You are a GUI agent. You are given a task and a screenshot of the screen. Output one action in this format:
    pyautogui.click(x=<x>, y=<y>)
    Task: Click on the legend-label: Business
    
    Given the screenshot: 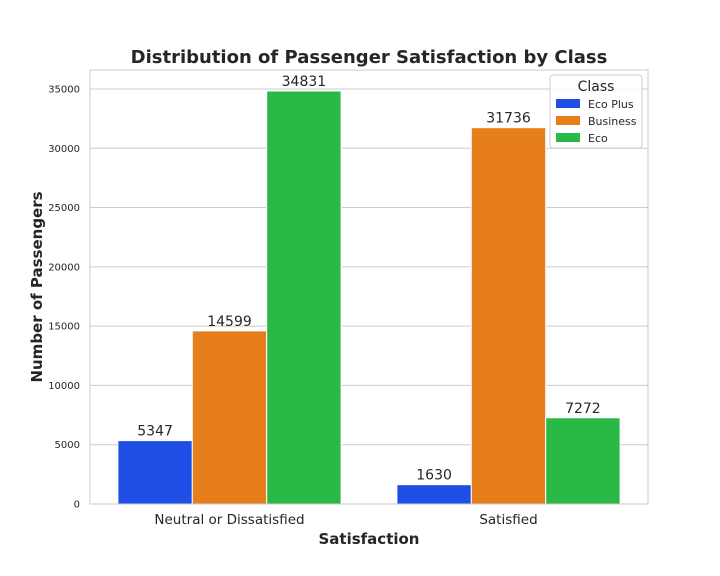 What is the action you would take?
    pyautogui.click(x=612, y=121)
    